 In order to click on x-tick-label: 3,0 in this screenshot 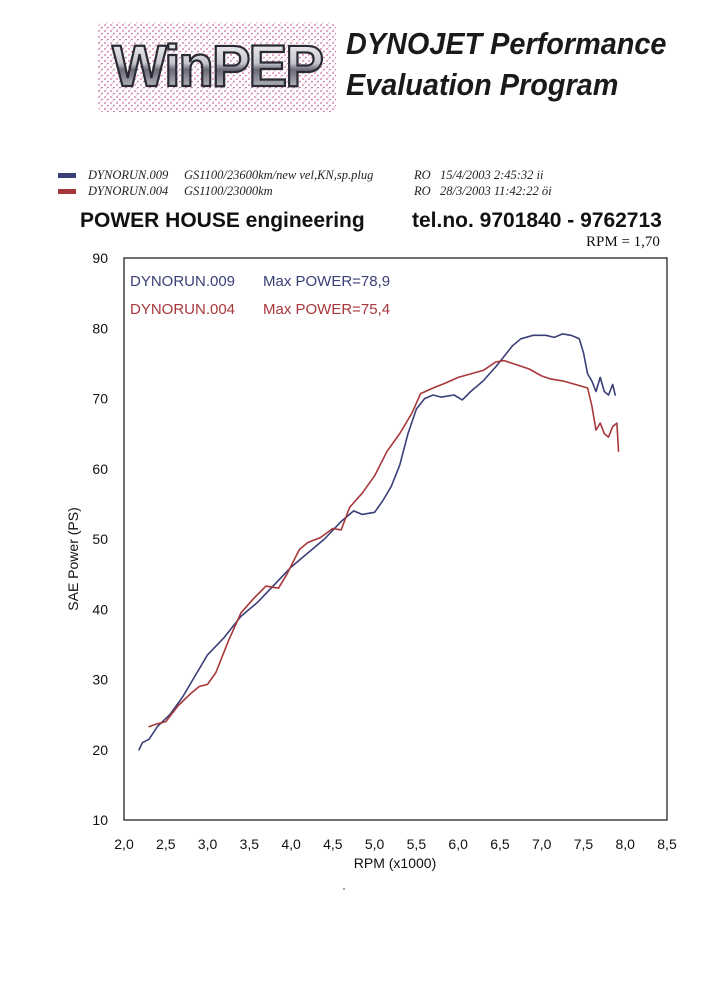, I will do `click(208, 844)`.